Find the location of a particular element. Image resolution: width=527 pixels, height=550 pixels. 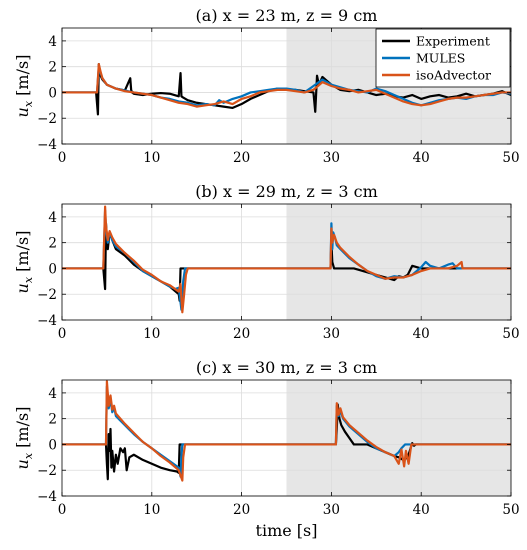

x-axis-label: time [s] is located at coordinates (287, 530).